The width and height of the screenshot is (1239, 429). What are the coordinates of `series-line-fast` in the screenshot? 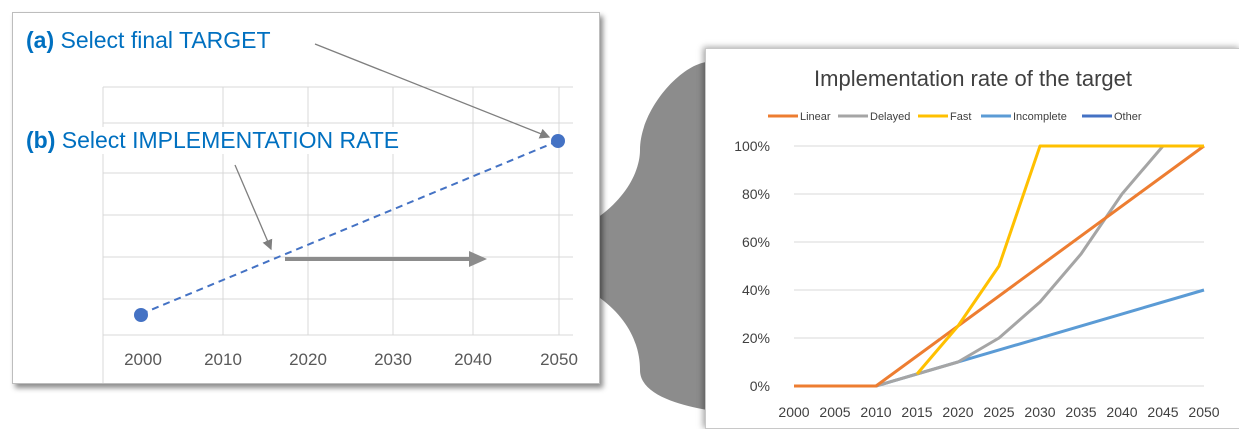 It's located at (1059, 259).